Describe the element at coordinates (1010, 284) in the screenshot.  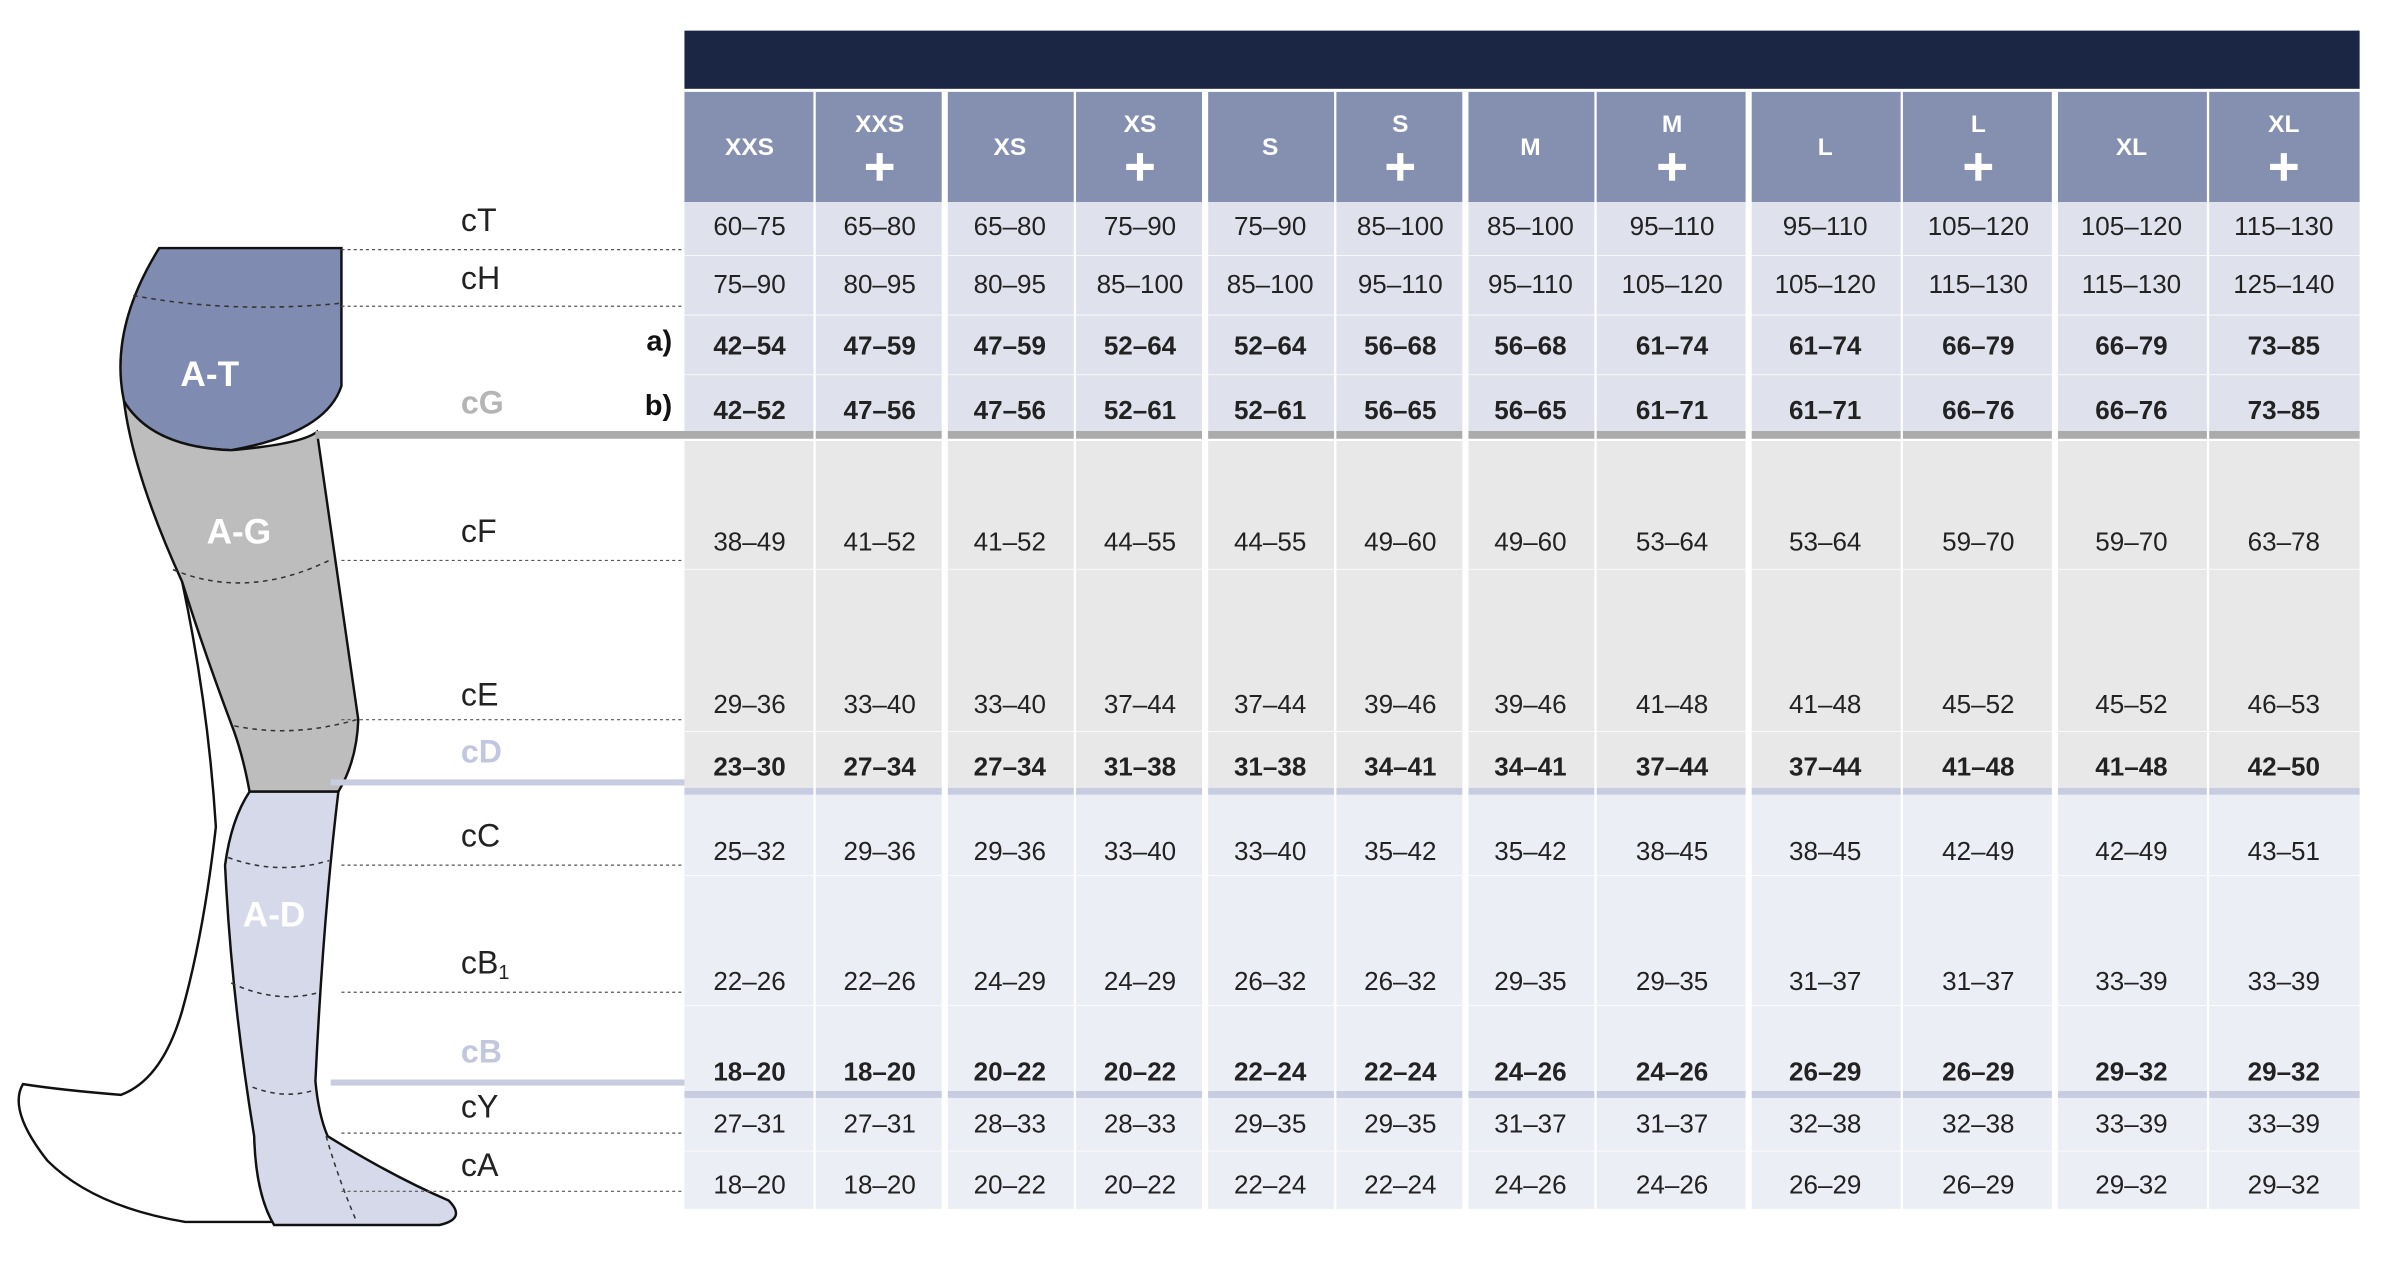
I see `size-value: 80–95` at that location.